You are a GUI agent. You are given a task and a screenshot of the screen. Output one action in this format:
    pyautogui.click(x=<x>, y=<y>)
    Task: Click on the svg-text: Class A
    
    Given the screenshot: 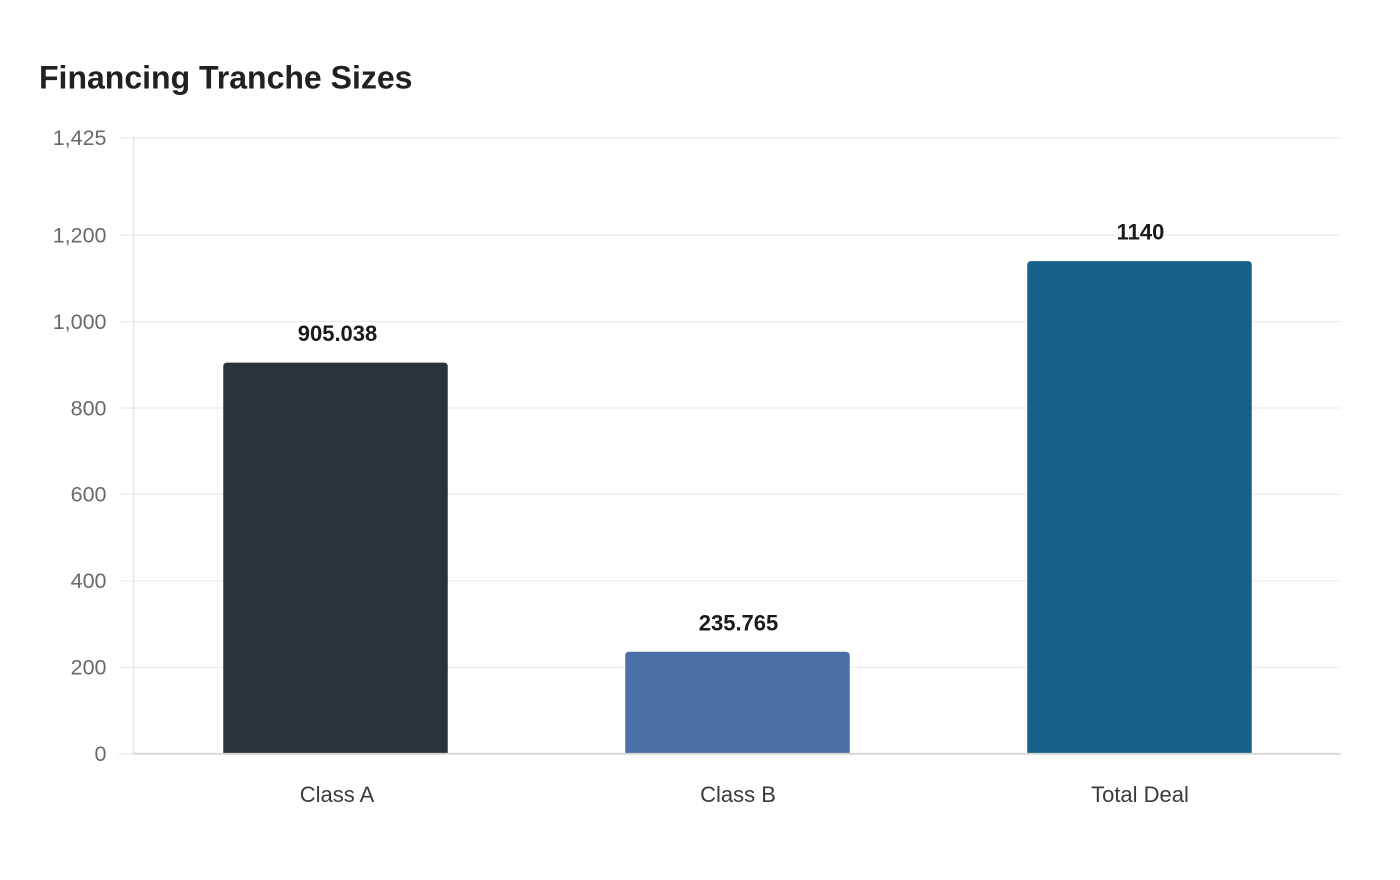 What is the action you would take?
    pyautogui.click(x=337, y=794)
    